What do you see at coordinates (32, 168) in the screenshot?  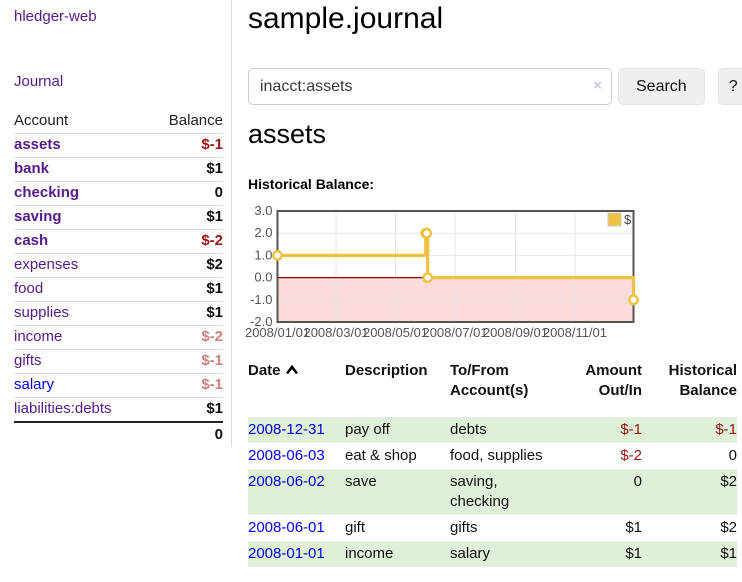 I see `account-link: bank` at bounding box center [32, 168].